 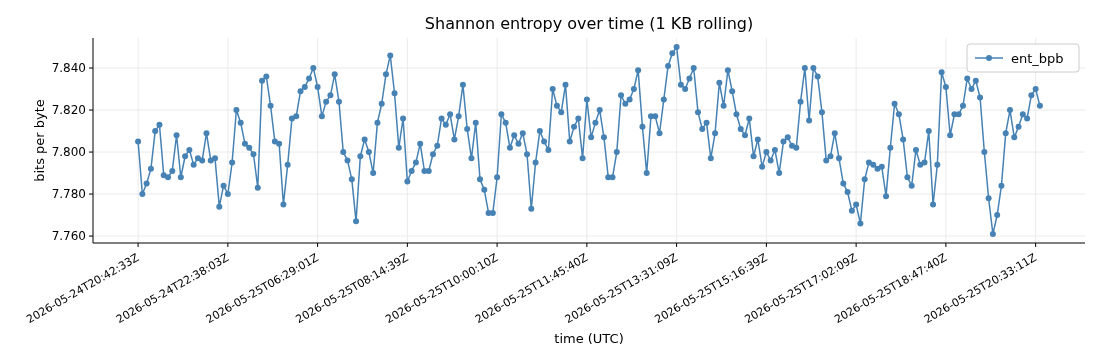 What do you see at coordinates (39, 140) in the screenshot?
I see `y-axis-title: bits per byte` at bounding box center [39, 140].